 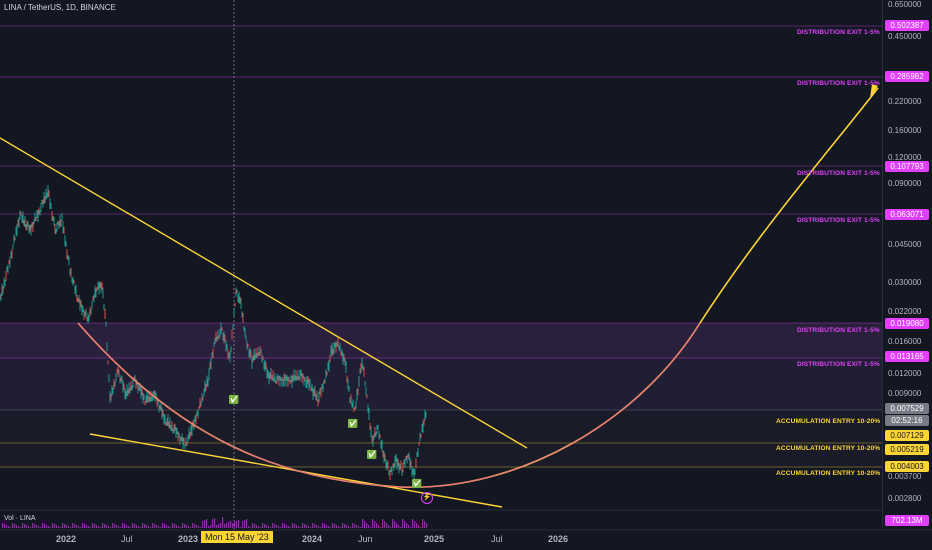 I want to click on distribution-label-4: DISTRIBUTION EXIT 1-5%, so click(x=838, y=220).